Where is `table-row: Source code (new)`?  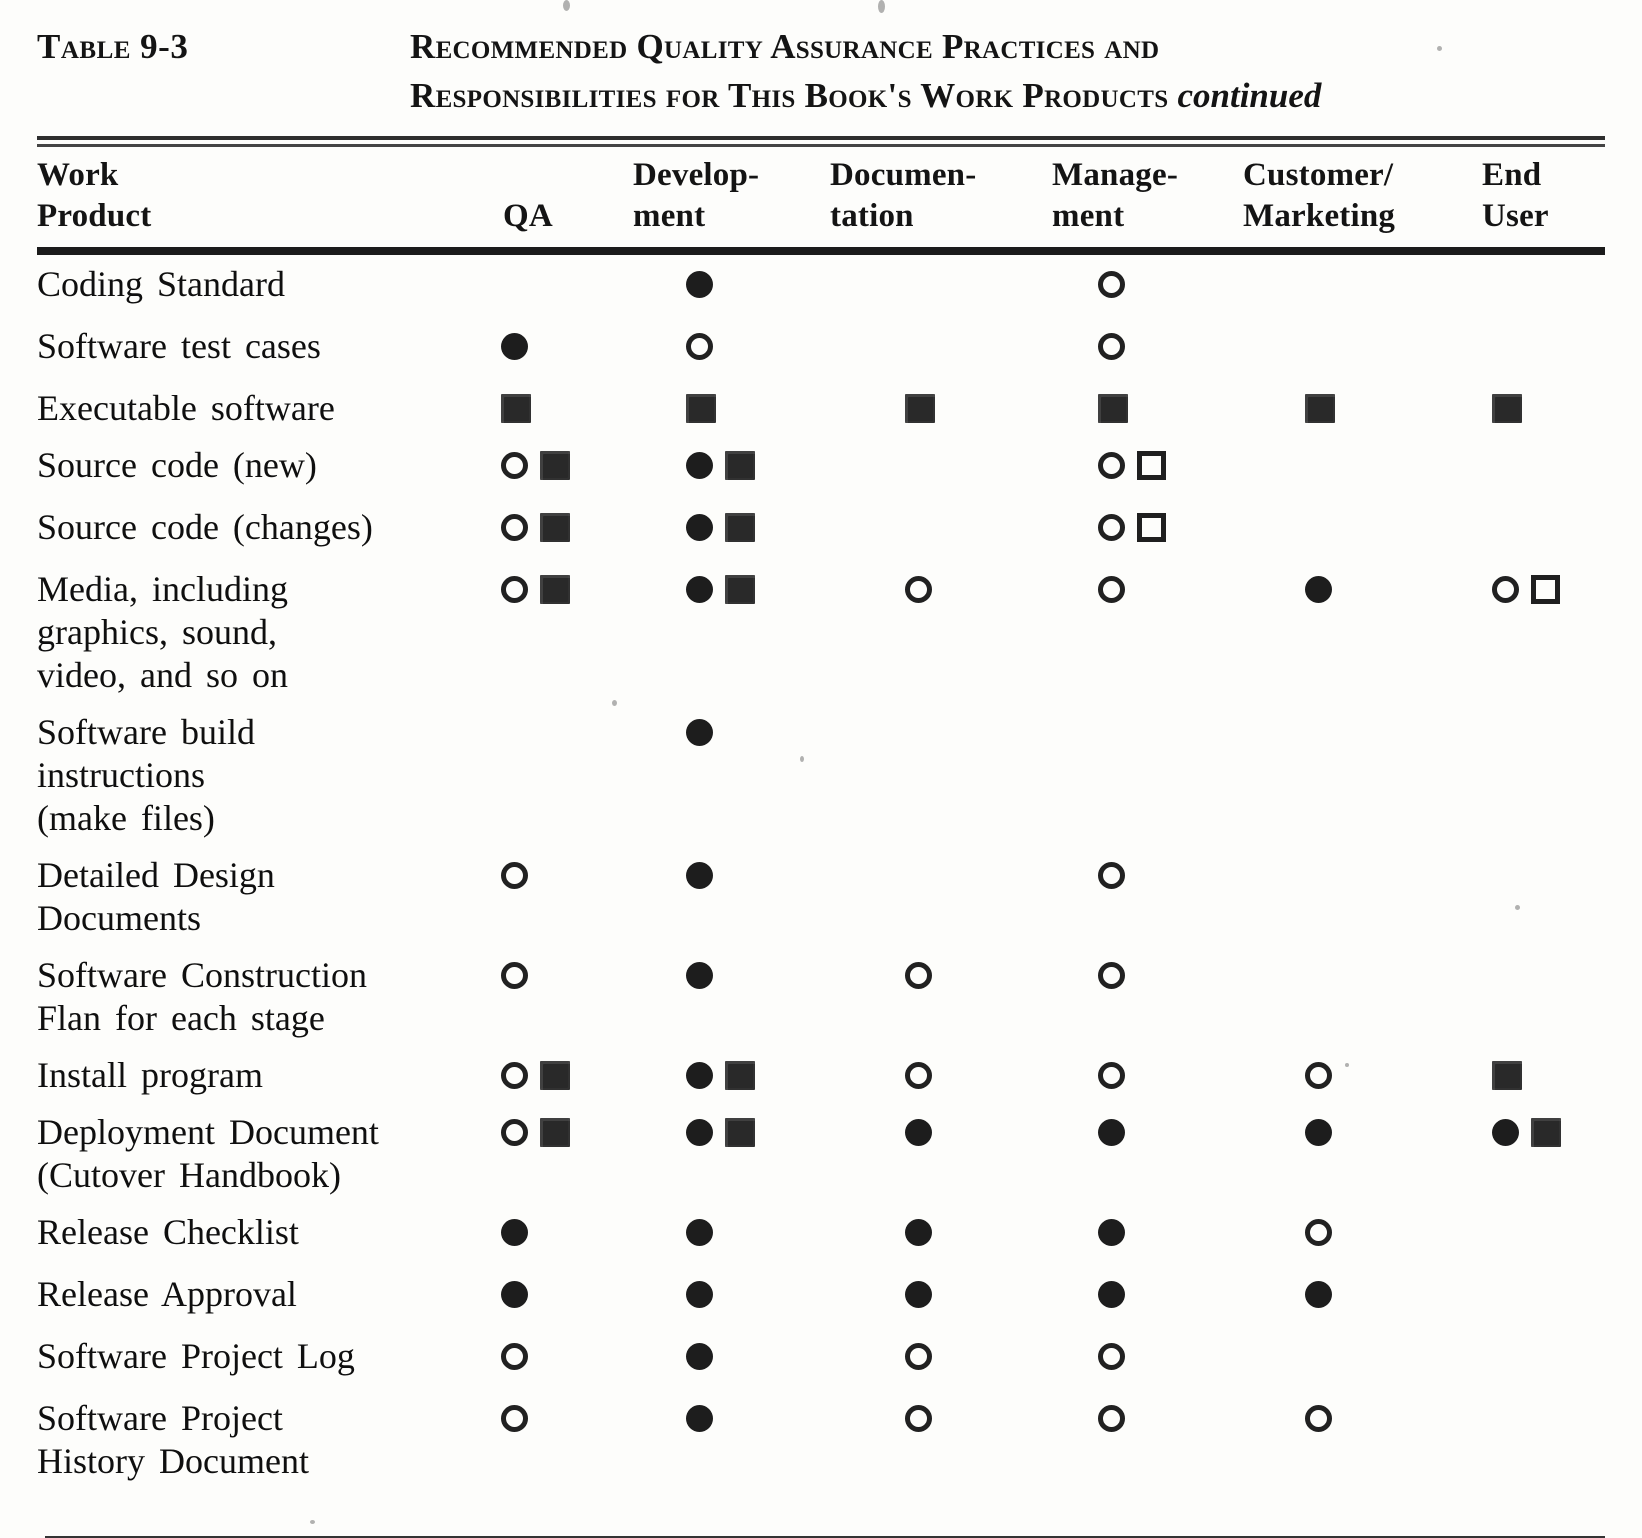 table-row: Source code (new) is located at coordinates (821, 468).